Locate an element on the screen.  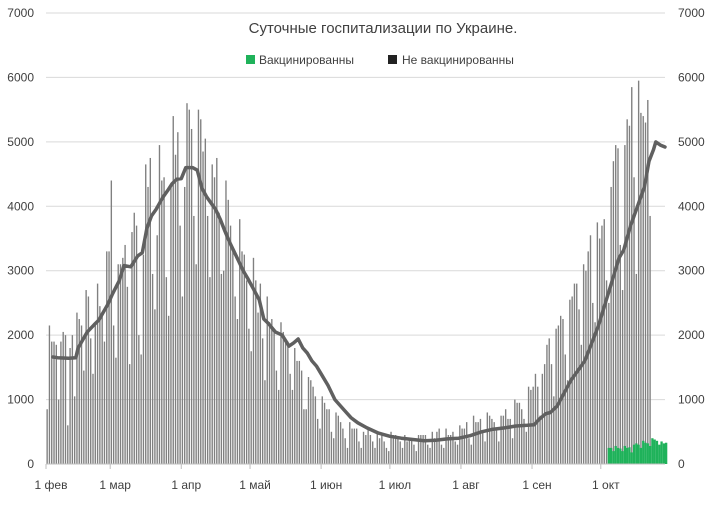
y-tick-label-right: 7000 is located at coordinates (691, 13).